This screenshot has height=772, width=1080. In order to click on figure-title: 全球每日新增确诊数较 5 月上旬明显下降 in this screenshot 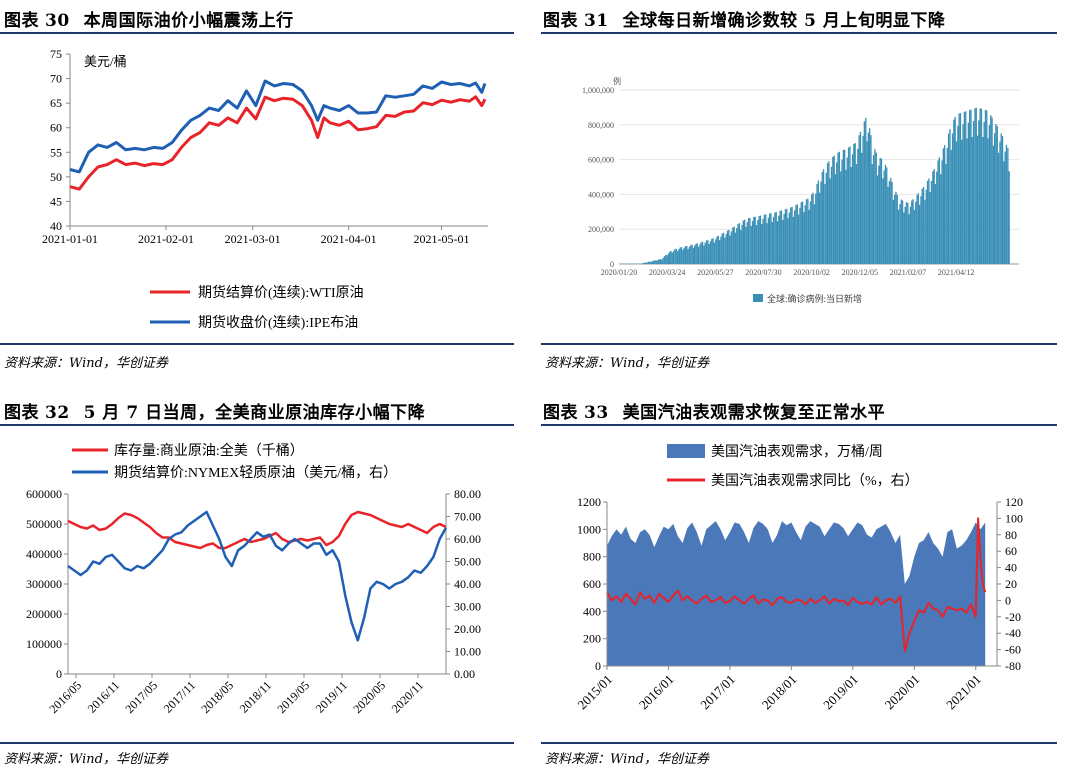, I will do `click(784, 21)`.